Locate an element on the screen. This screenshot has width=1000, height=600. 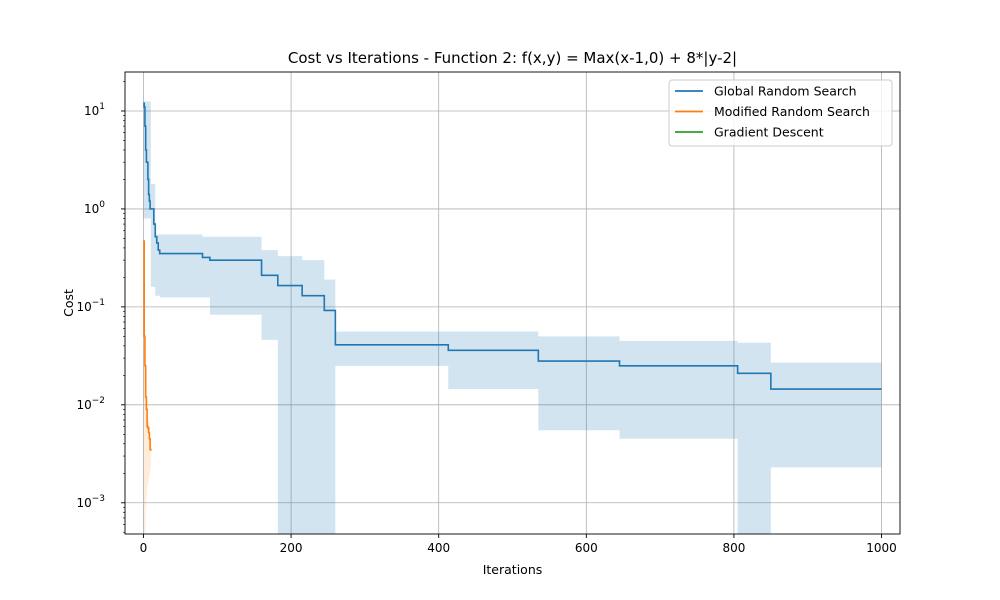
legend-entry: Global Random Search is located at coordinates (766, 91).